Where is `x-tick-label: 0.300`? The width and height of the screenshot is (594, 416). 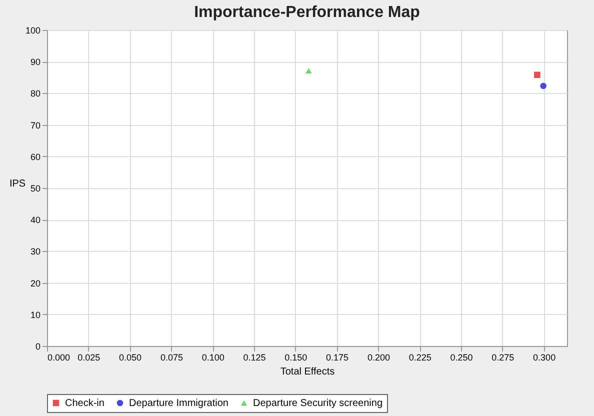
x-tick-label: 0.300 is located at coordinates (544, 357).